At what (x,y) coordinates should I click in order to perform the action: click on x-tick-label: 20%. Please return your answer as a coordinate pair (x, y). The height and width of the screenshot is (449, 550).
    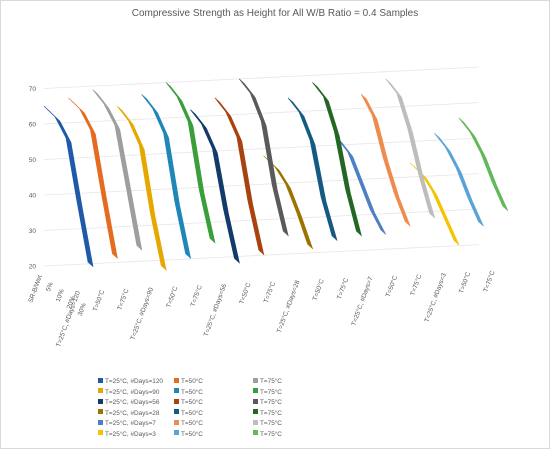
    Looking at the image, I should click on (71, 302).